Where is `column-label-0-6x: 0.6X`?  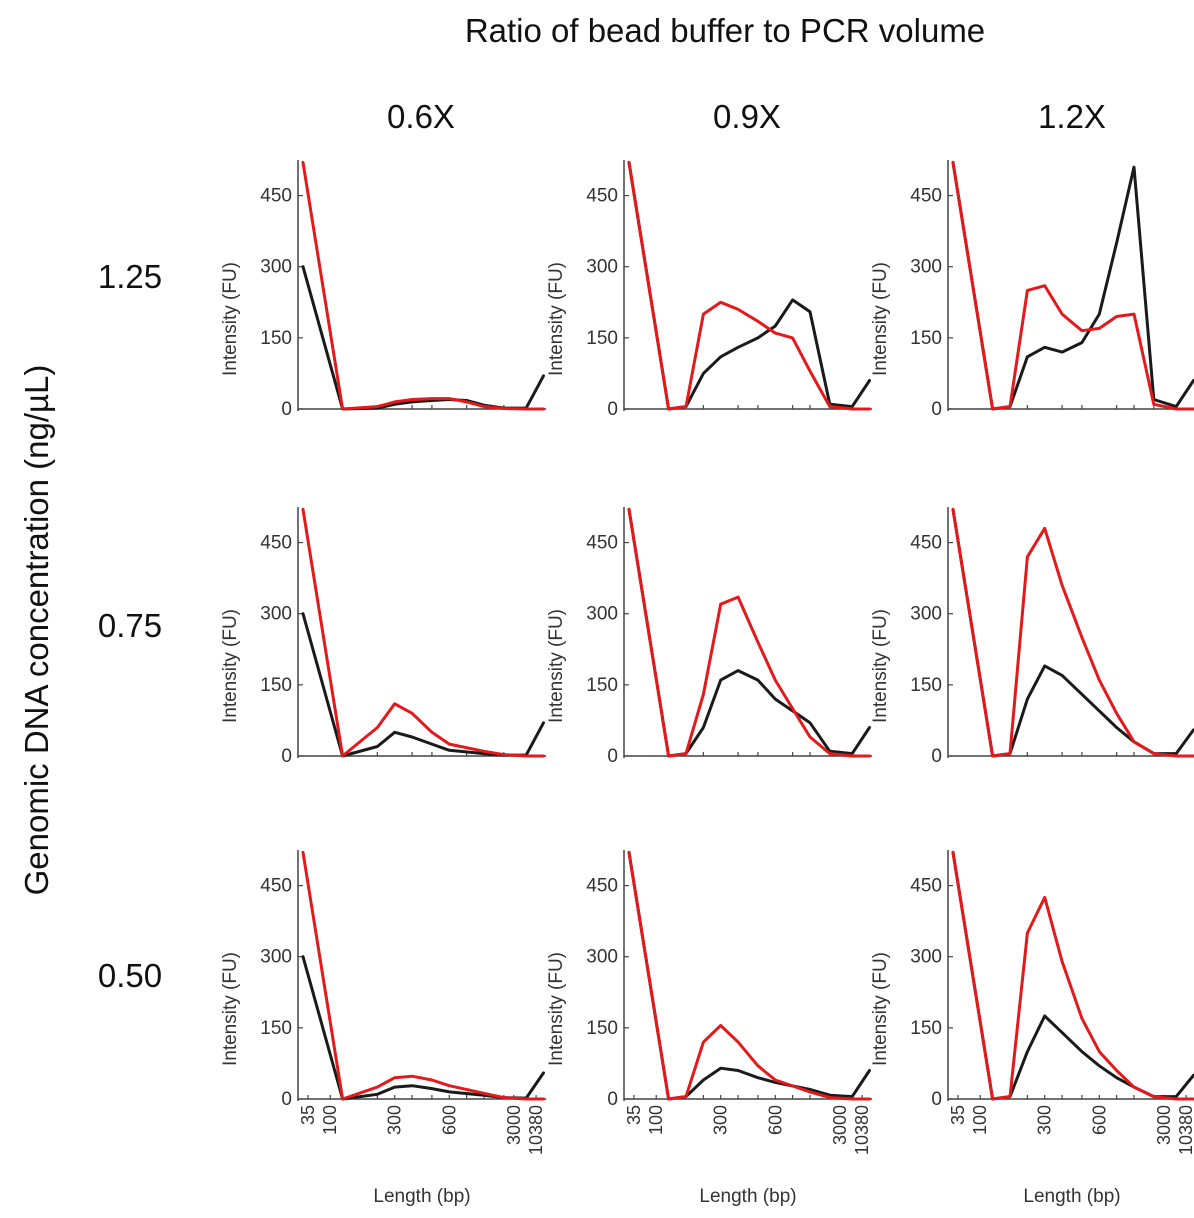
column-label-0-6x: 0.6X is located at coordinates (421, 116).